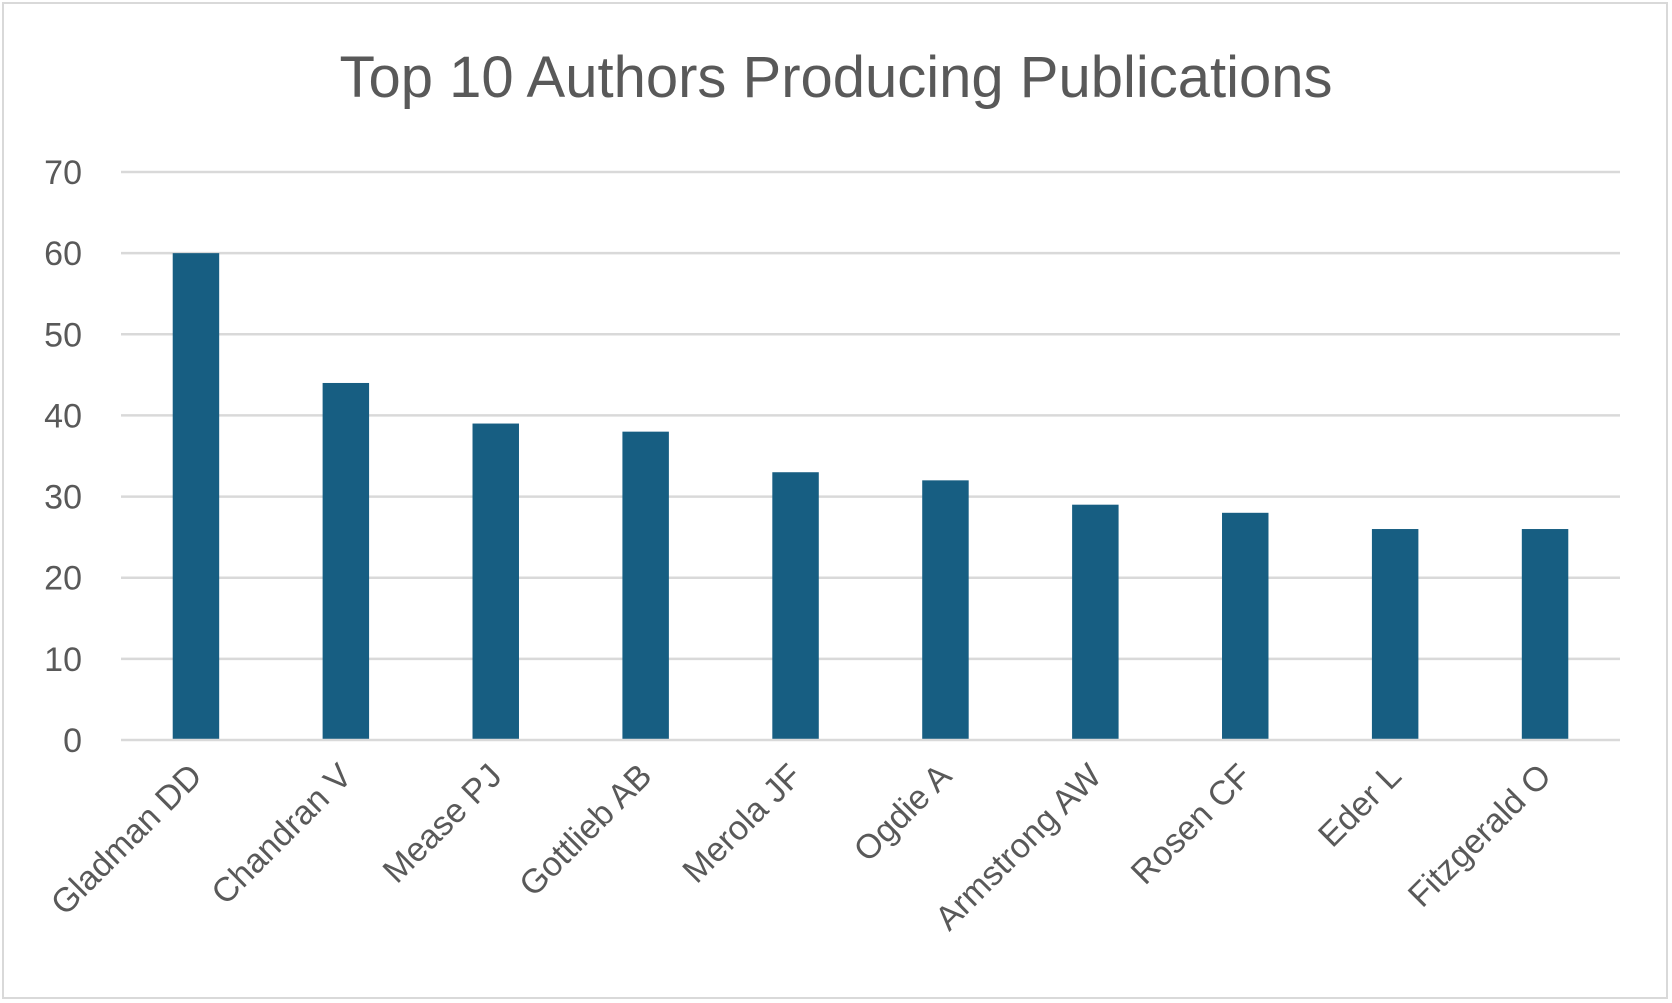 Image resolution: width=1672 pixels, height=1003 pixels. What do you see at coordinates (72, 741) in the screenshot?
I see `y-tick-label: 0` at bounding box center [72, 741].